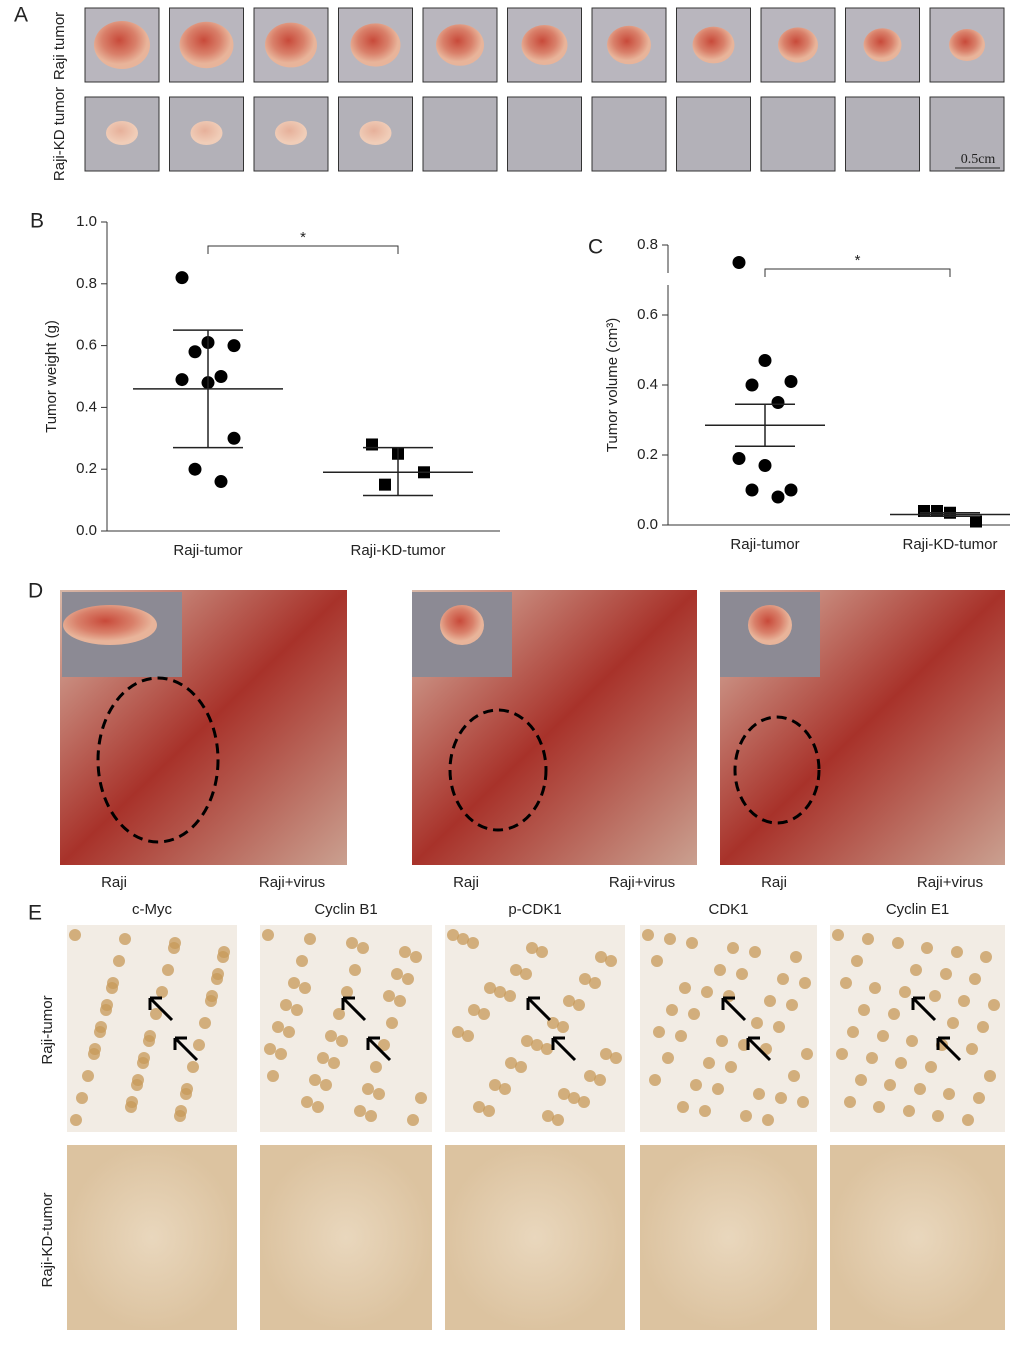 The height and width of the screenshot is (1348, 1033). Describe the element at coordinates (466, 882) in the screenshot. I see `image-label: Raji` at that location.